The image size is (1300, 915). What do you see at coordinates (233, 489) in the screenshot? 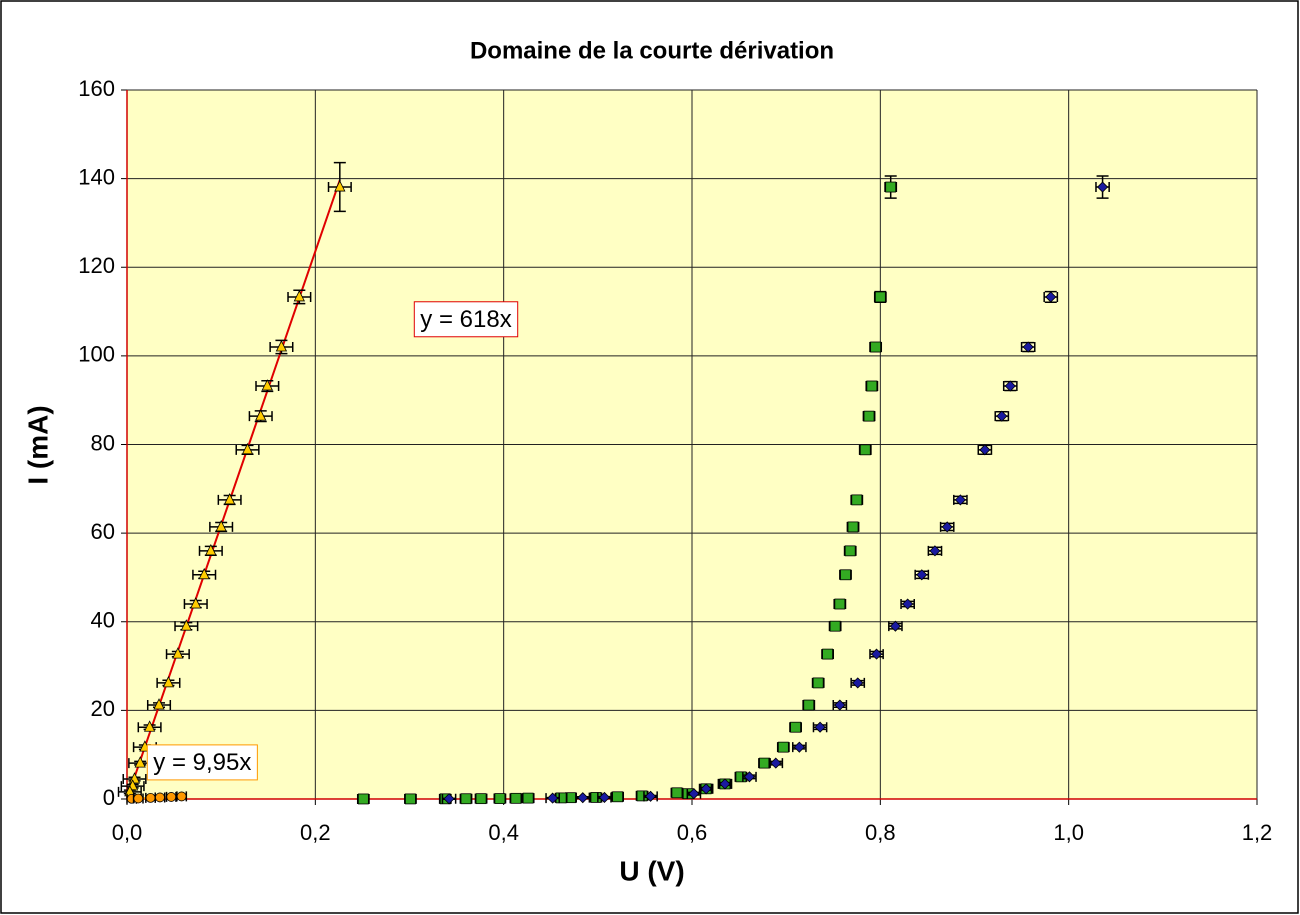
I see `trendline` at bounding box center [233, 489].